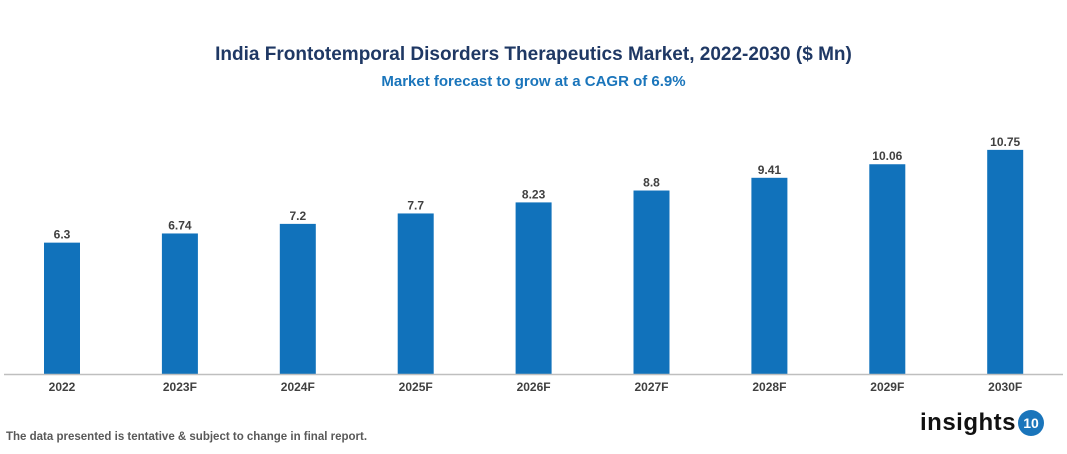 Image resolution: width=1067 pixels, height=454 pixels. Describe the element at coordinates (534, 194) in the screenshot. I see `data-label: 8.23` at that location.